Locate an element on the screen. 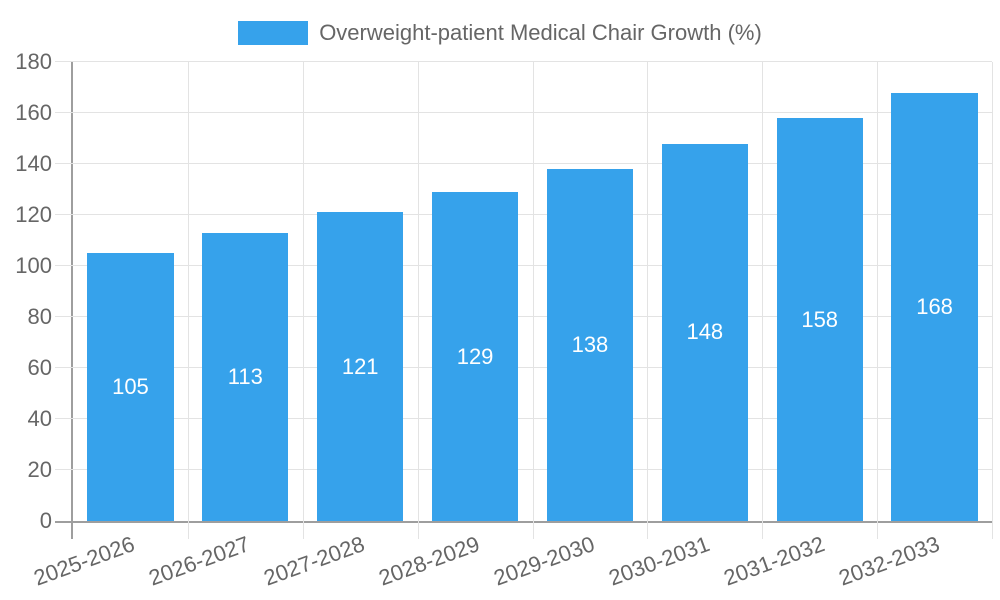 This screenshot has width=1000, height=600. bar: 158 is located at coordinates (819, 319).